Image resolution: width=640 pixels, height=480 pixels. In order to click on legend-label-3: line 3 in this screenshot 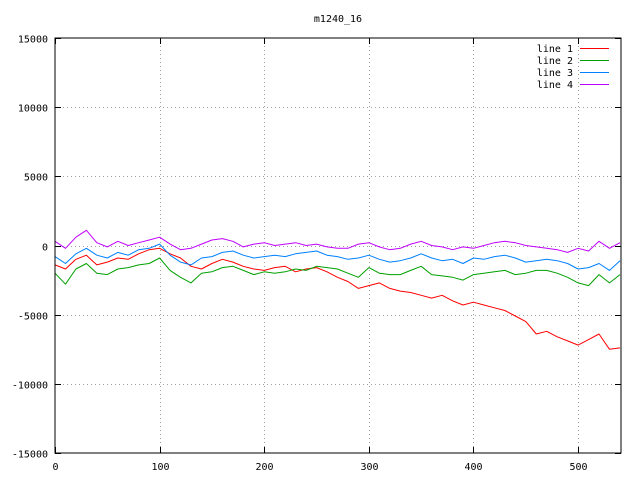, I will do `click(555, 73)`.